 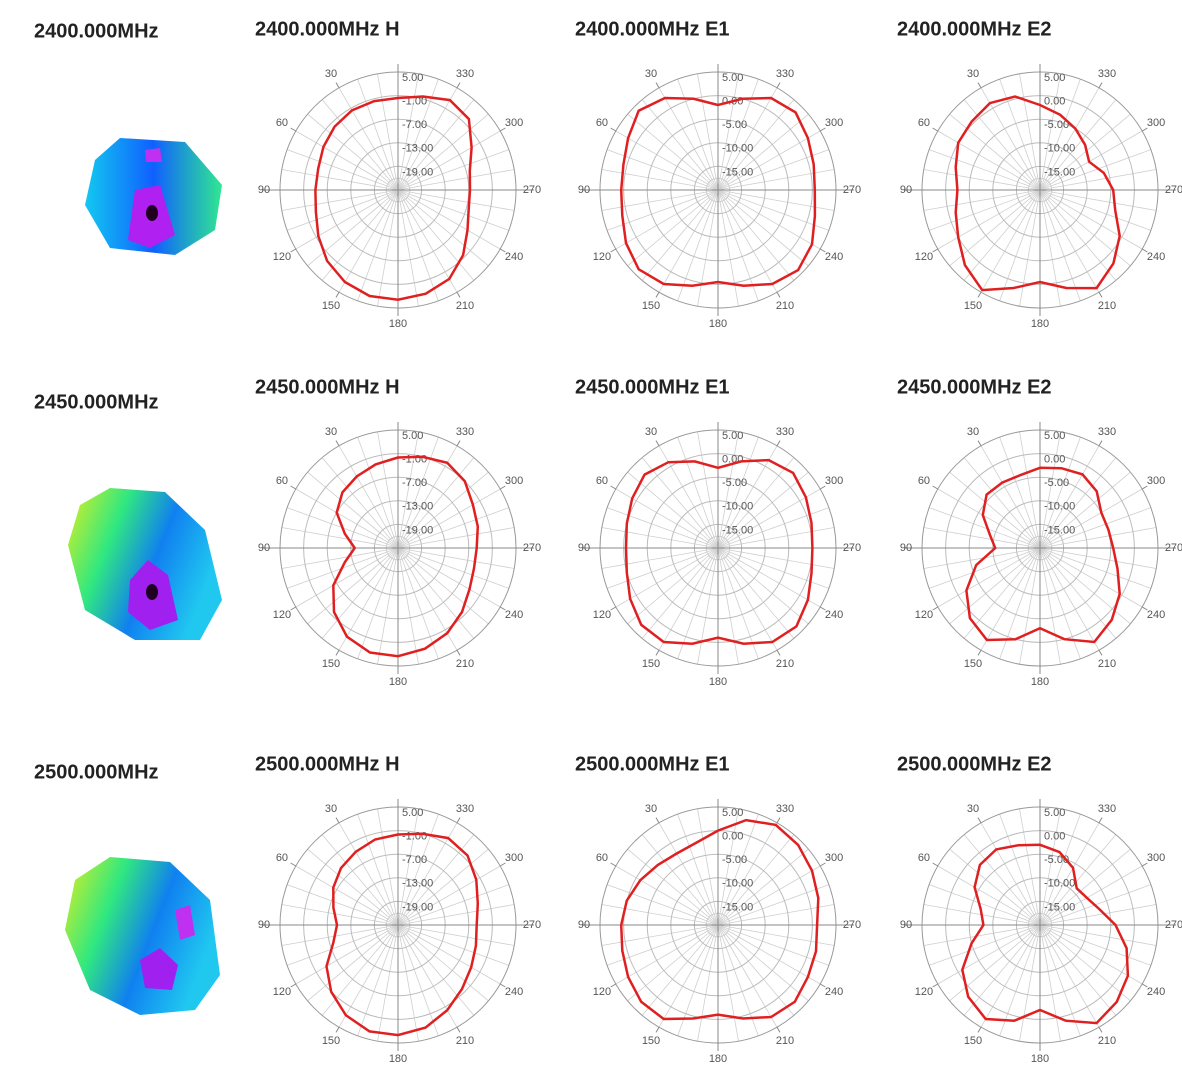 I want to click on chart-title: 2500.000MHz E1, so click(x=652, y=764).